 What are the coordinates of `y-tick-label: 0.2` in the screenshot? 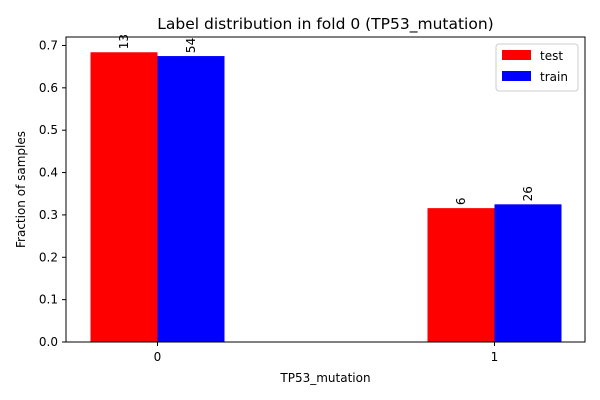 It's located at (48, 257).